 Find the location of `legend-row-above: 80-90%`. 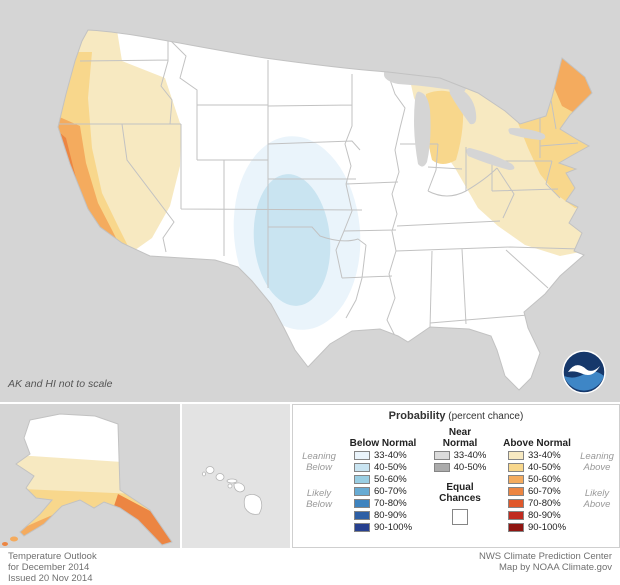

legend-row-above: 80-90% is located at coordinates (536, 515).